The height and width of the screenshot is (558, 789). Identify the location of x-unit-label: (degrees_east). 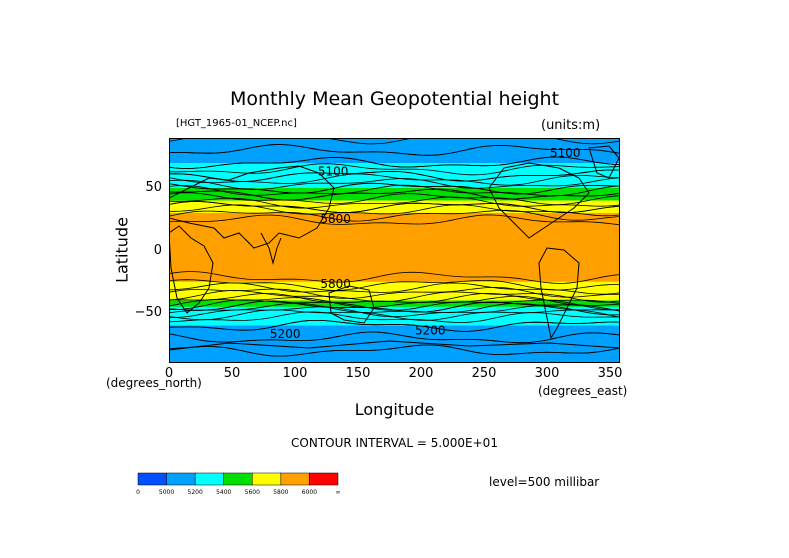
(583, 391).